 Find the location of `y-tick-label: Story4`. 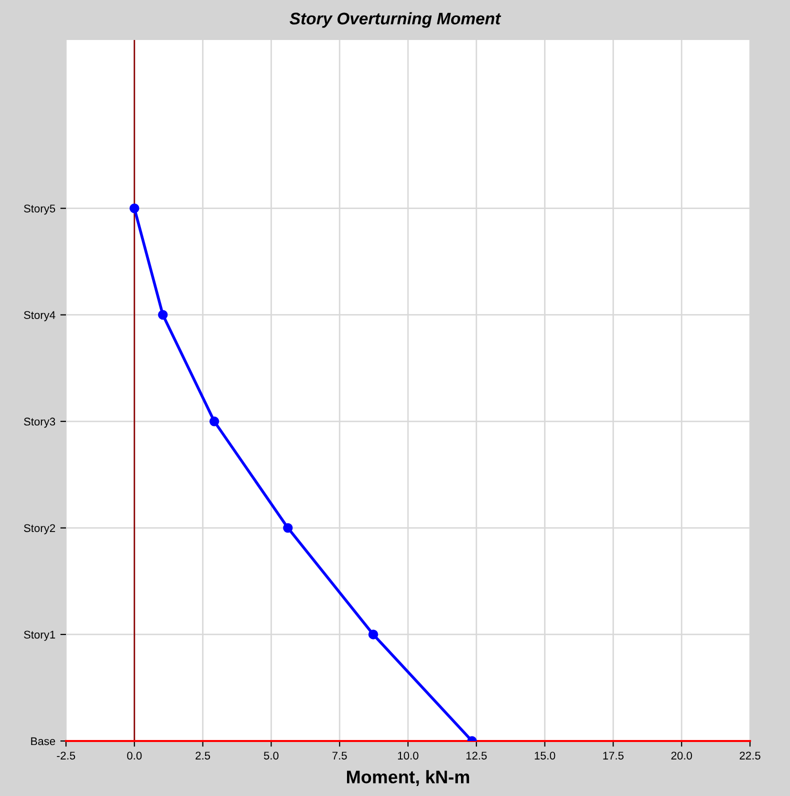

y-tick-label: Story4 is located at coordinates (40, 316).